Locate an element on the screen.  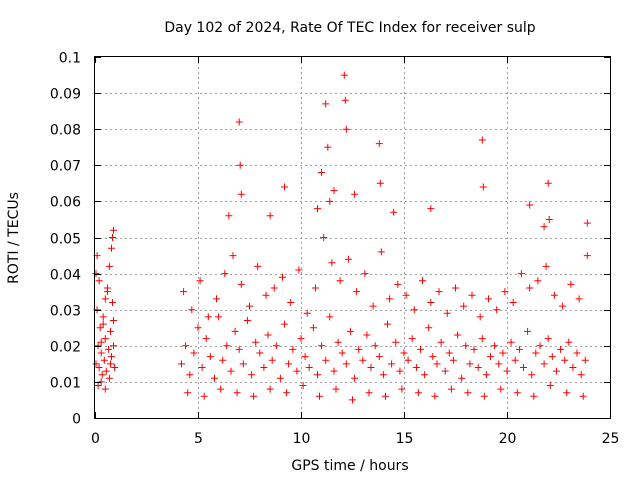
y-tick-label: 0.06 is located at coordinates (65, 203).